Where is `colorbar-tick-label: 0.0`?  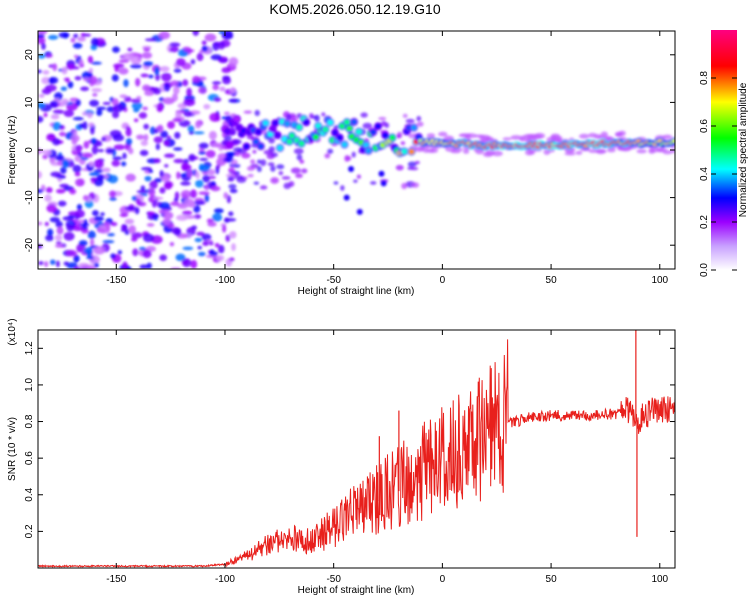
colorbar-tick-label: 0.0 is located at coordinates (704, 270).